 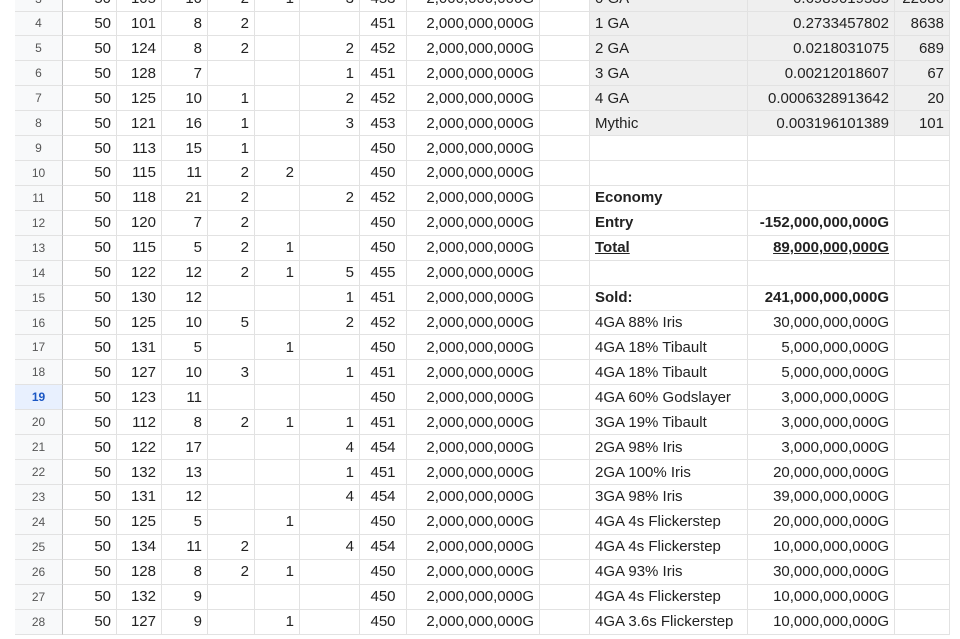 I want to click on cell: 1 GA, so click(x=669, y=24).